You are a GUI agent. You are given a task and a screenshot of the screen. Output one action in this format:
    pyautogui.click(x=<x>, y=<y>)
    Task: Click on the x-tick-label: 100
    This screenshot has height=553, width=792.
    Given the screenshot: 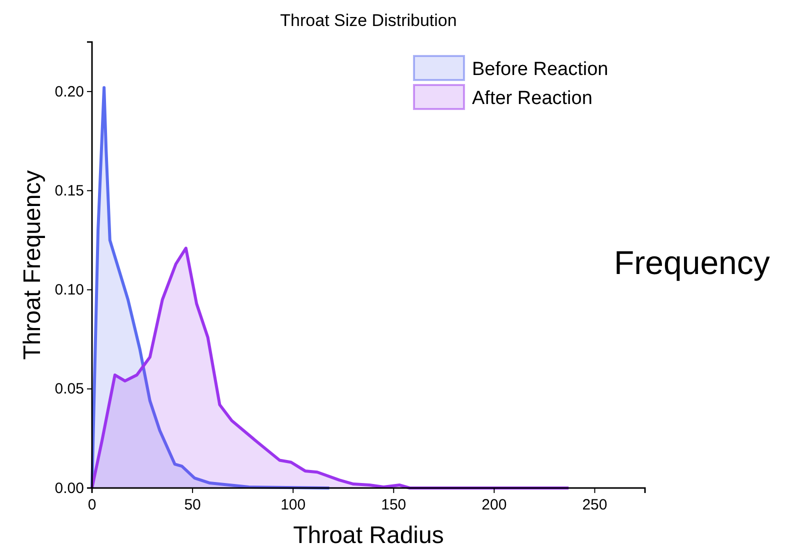 What is the action you would take?
    pyautogui.click(x=293, y=505)
    